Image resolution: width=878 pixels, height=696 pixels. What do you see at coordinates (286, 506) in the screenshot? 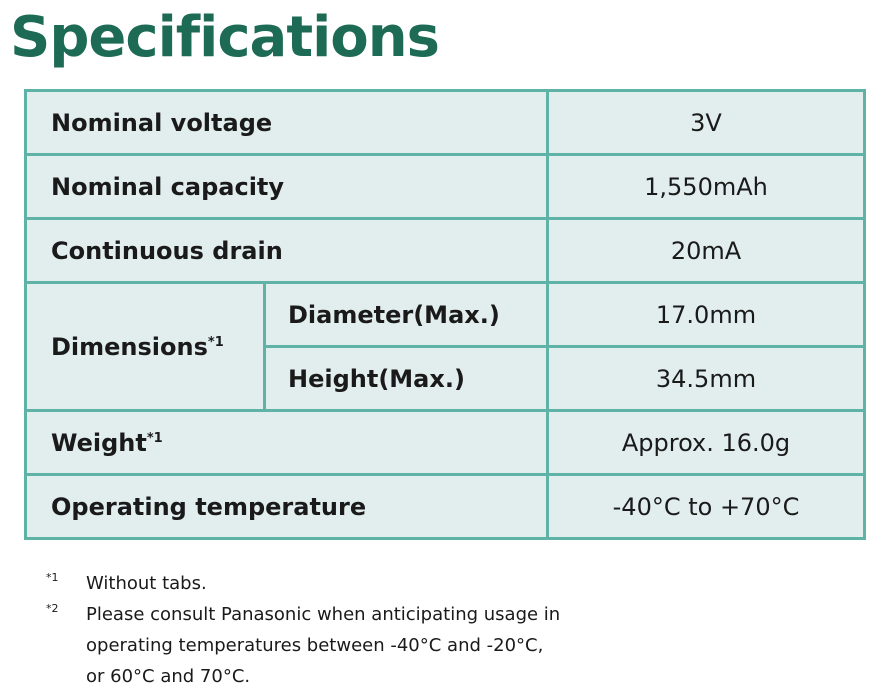
I see `row-label-operating-temperature: Operating temperature` at bounding box center [286, 506].